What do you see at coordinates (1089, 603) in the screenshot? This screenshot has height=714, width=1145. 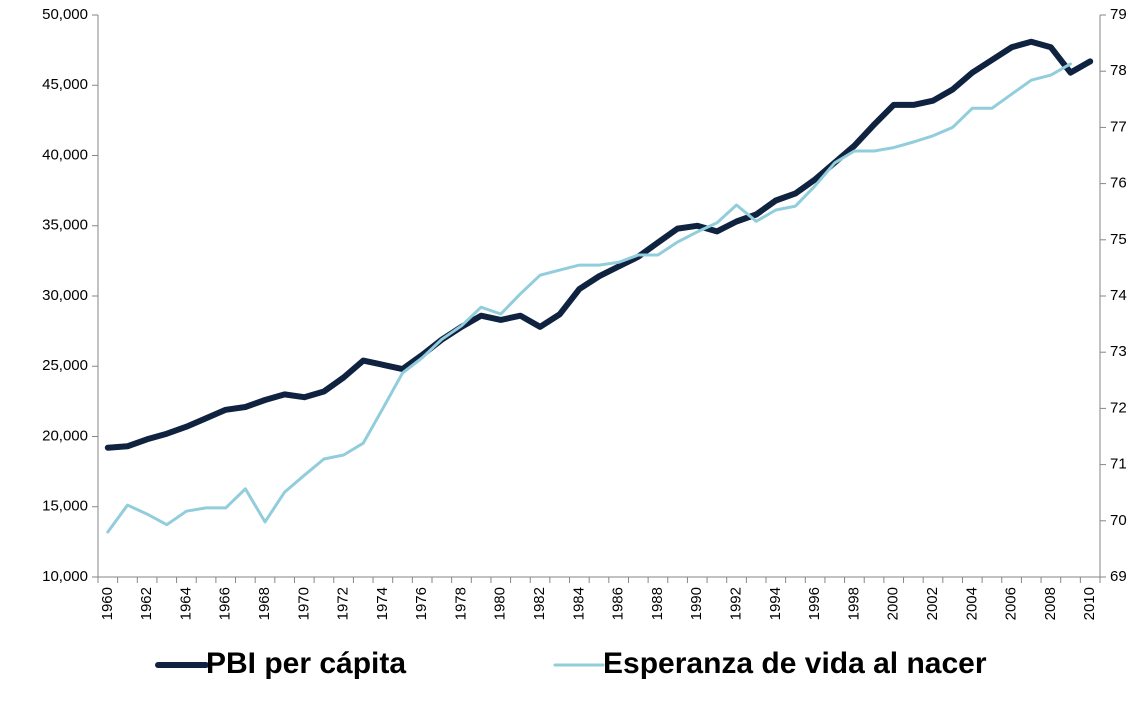 I see `x-tick-label: 2010` at bounding box center [1089, 603].